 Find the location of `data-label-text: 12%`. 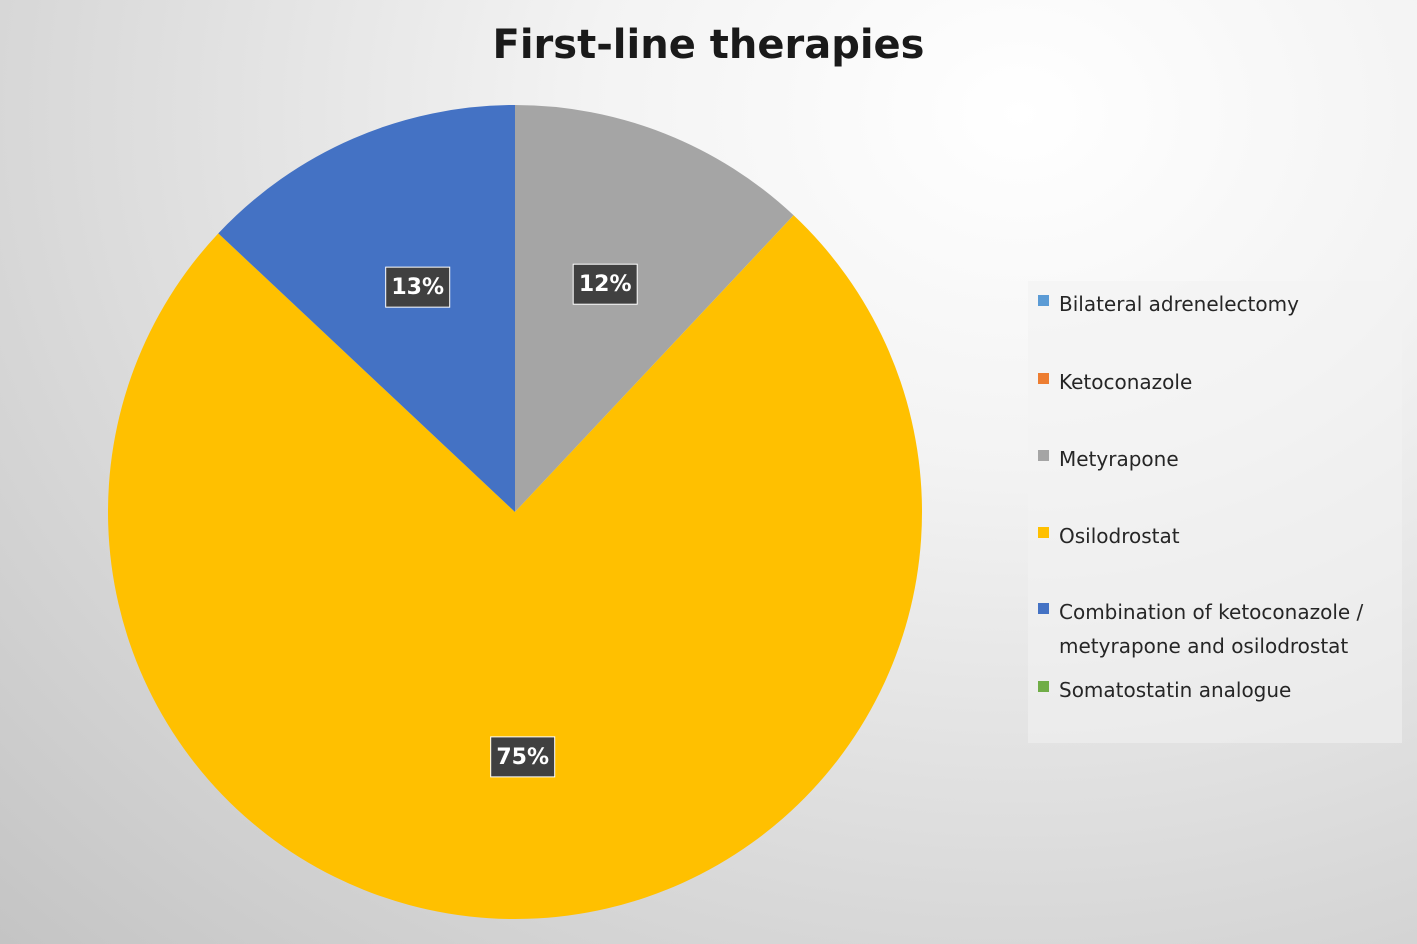

data-label-text: 12% is located at coordinates (605, 284).